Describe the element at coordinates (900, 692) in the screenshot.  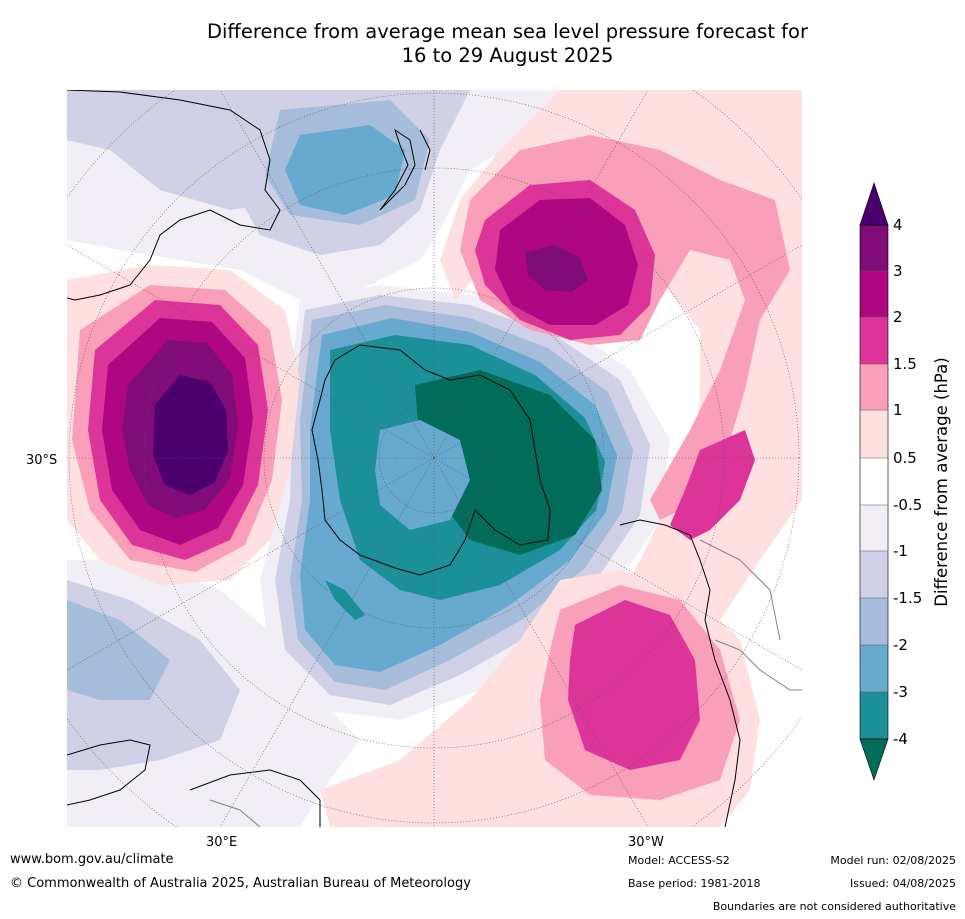
I see `colorbar-tick-neg-3: -3` at that location.